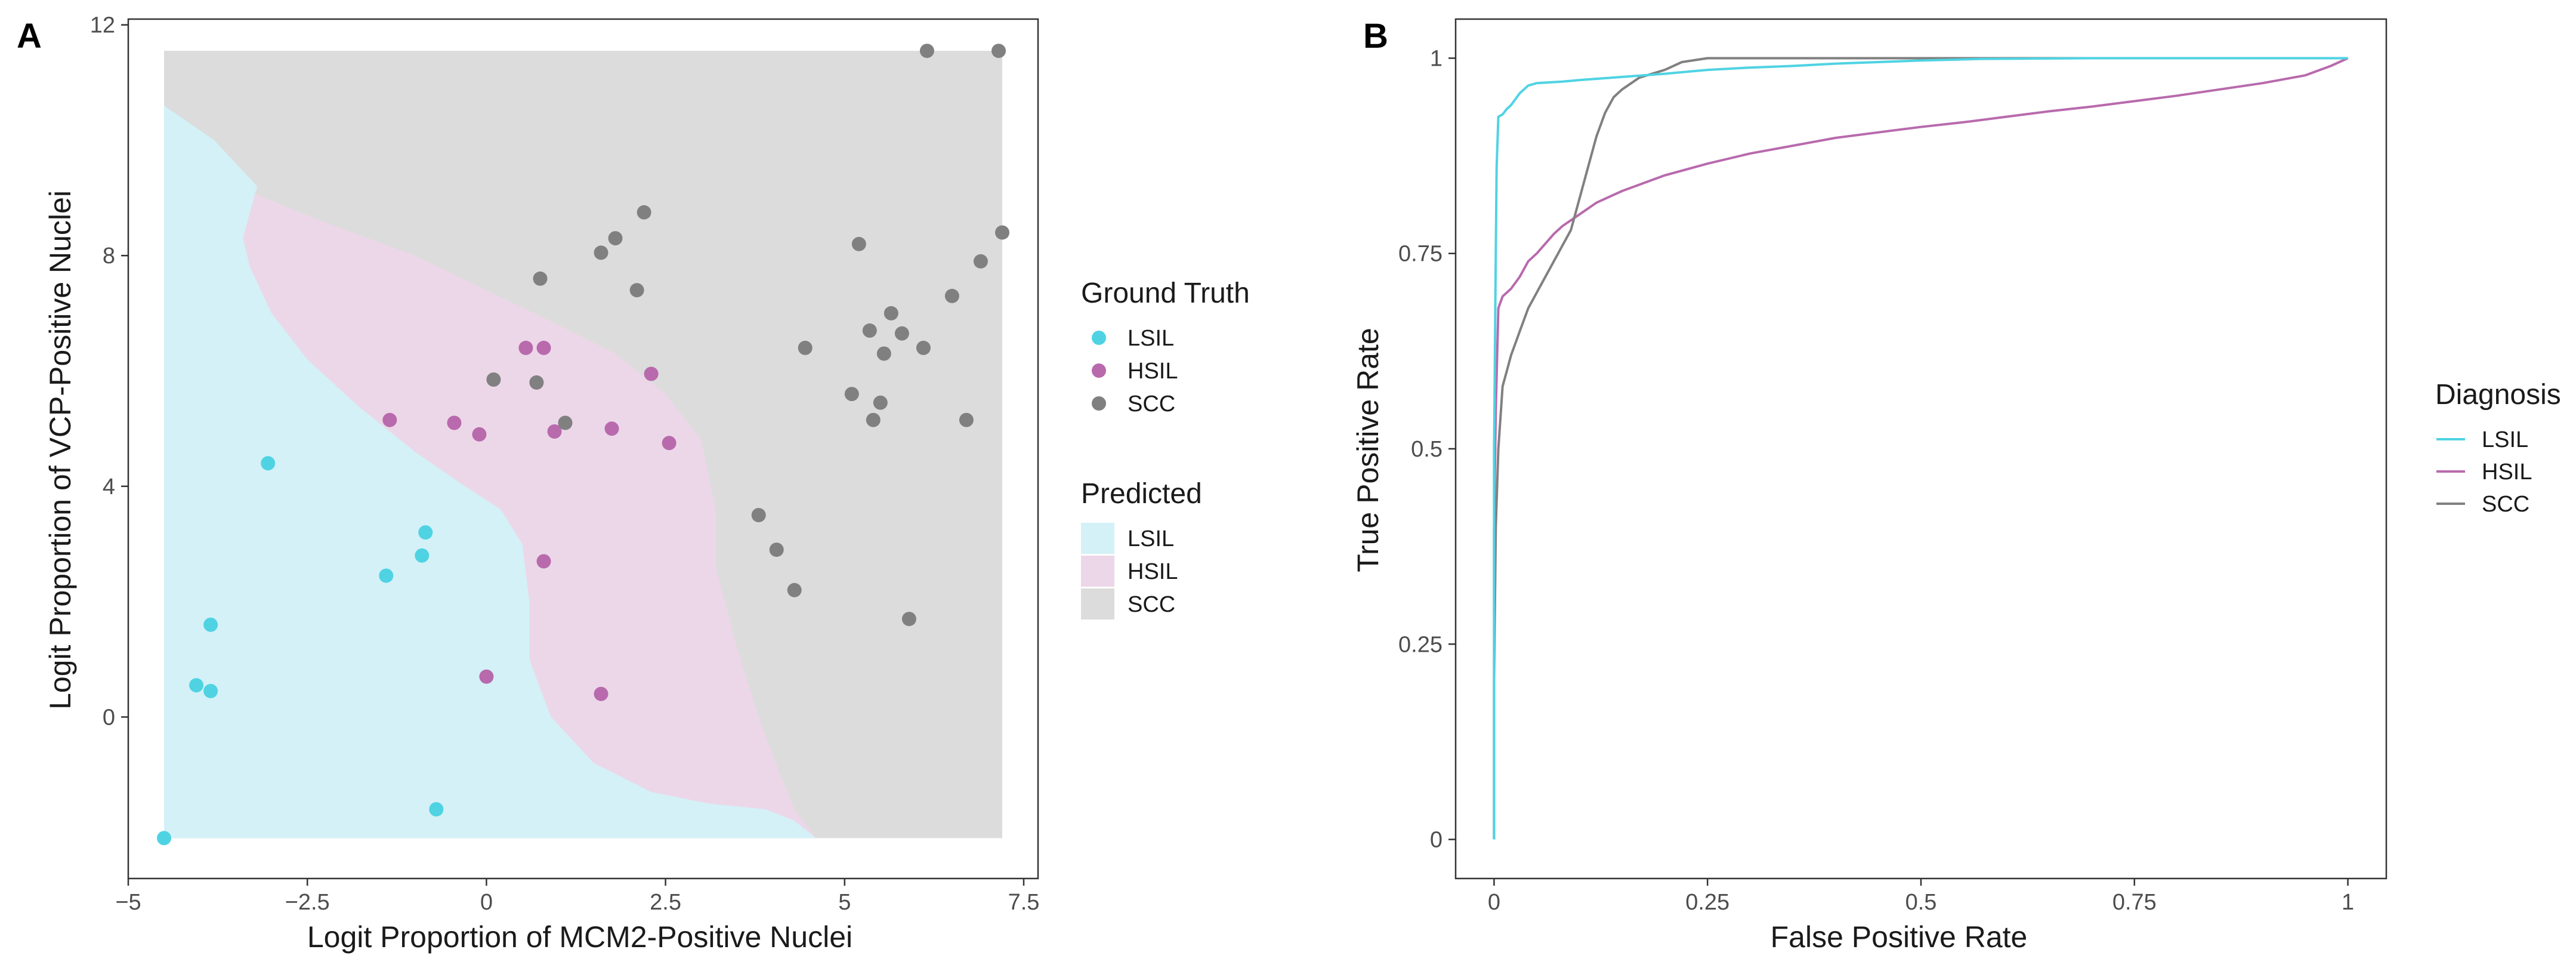 Image resolution: width=2576 pixels, height=974 pixels. I want to click on y-tick-label: 4, so click(109, 487).